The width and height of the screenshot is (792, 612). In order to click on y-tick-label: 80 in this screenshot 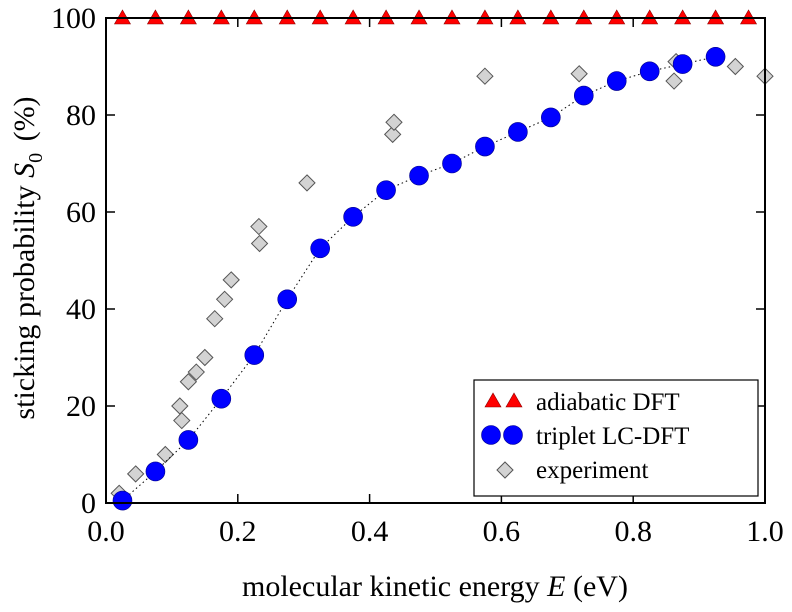, I will do `click(81, 115)`.